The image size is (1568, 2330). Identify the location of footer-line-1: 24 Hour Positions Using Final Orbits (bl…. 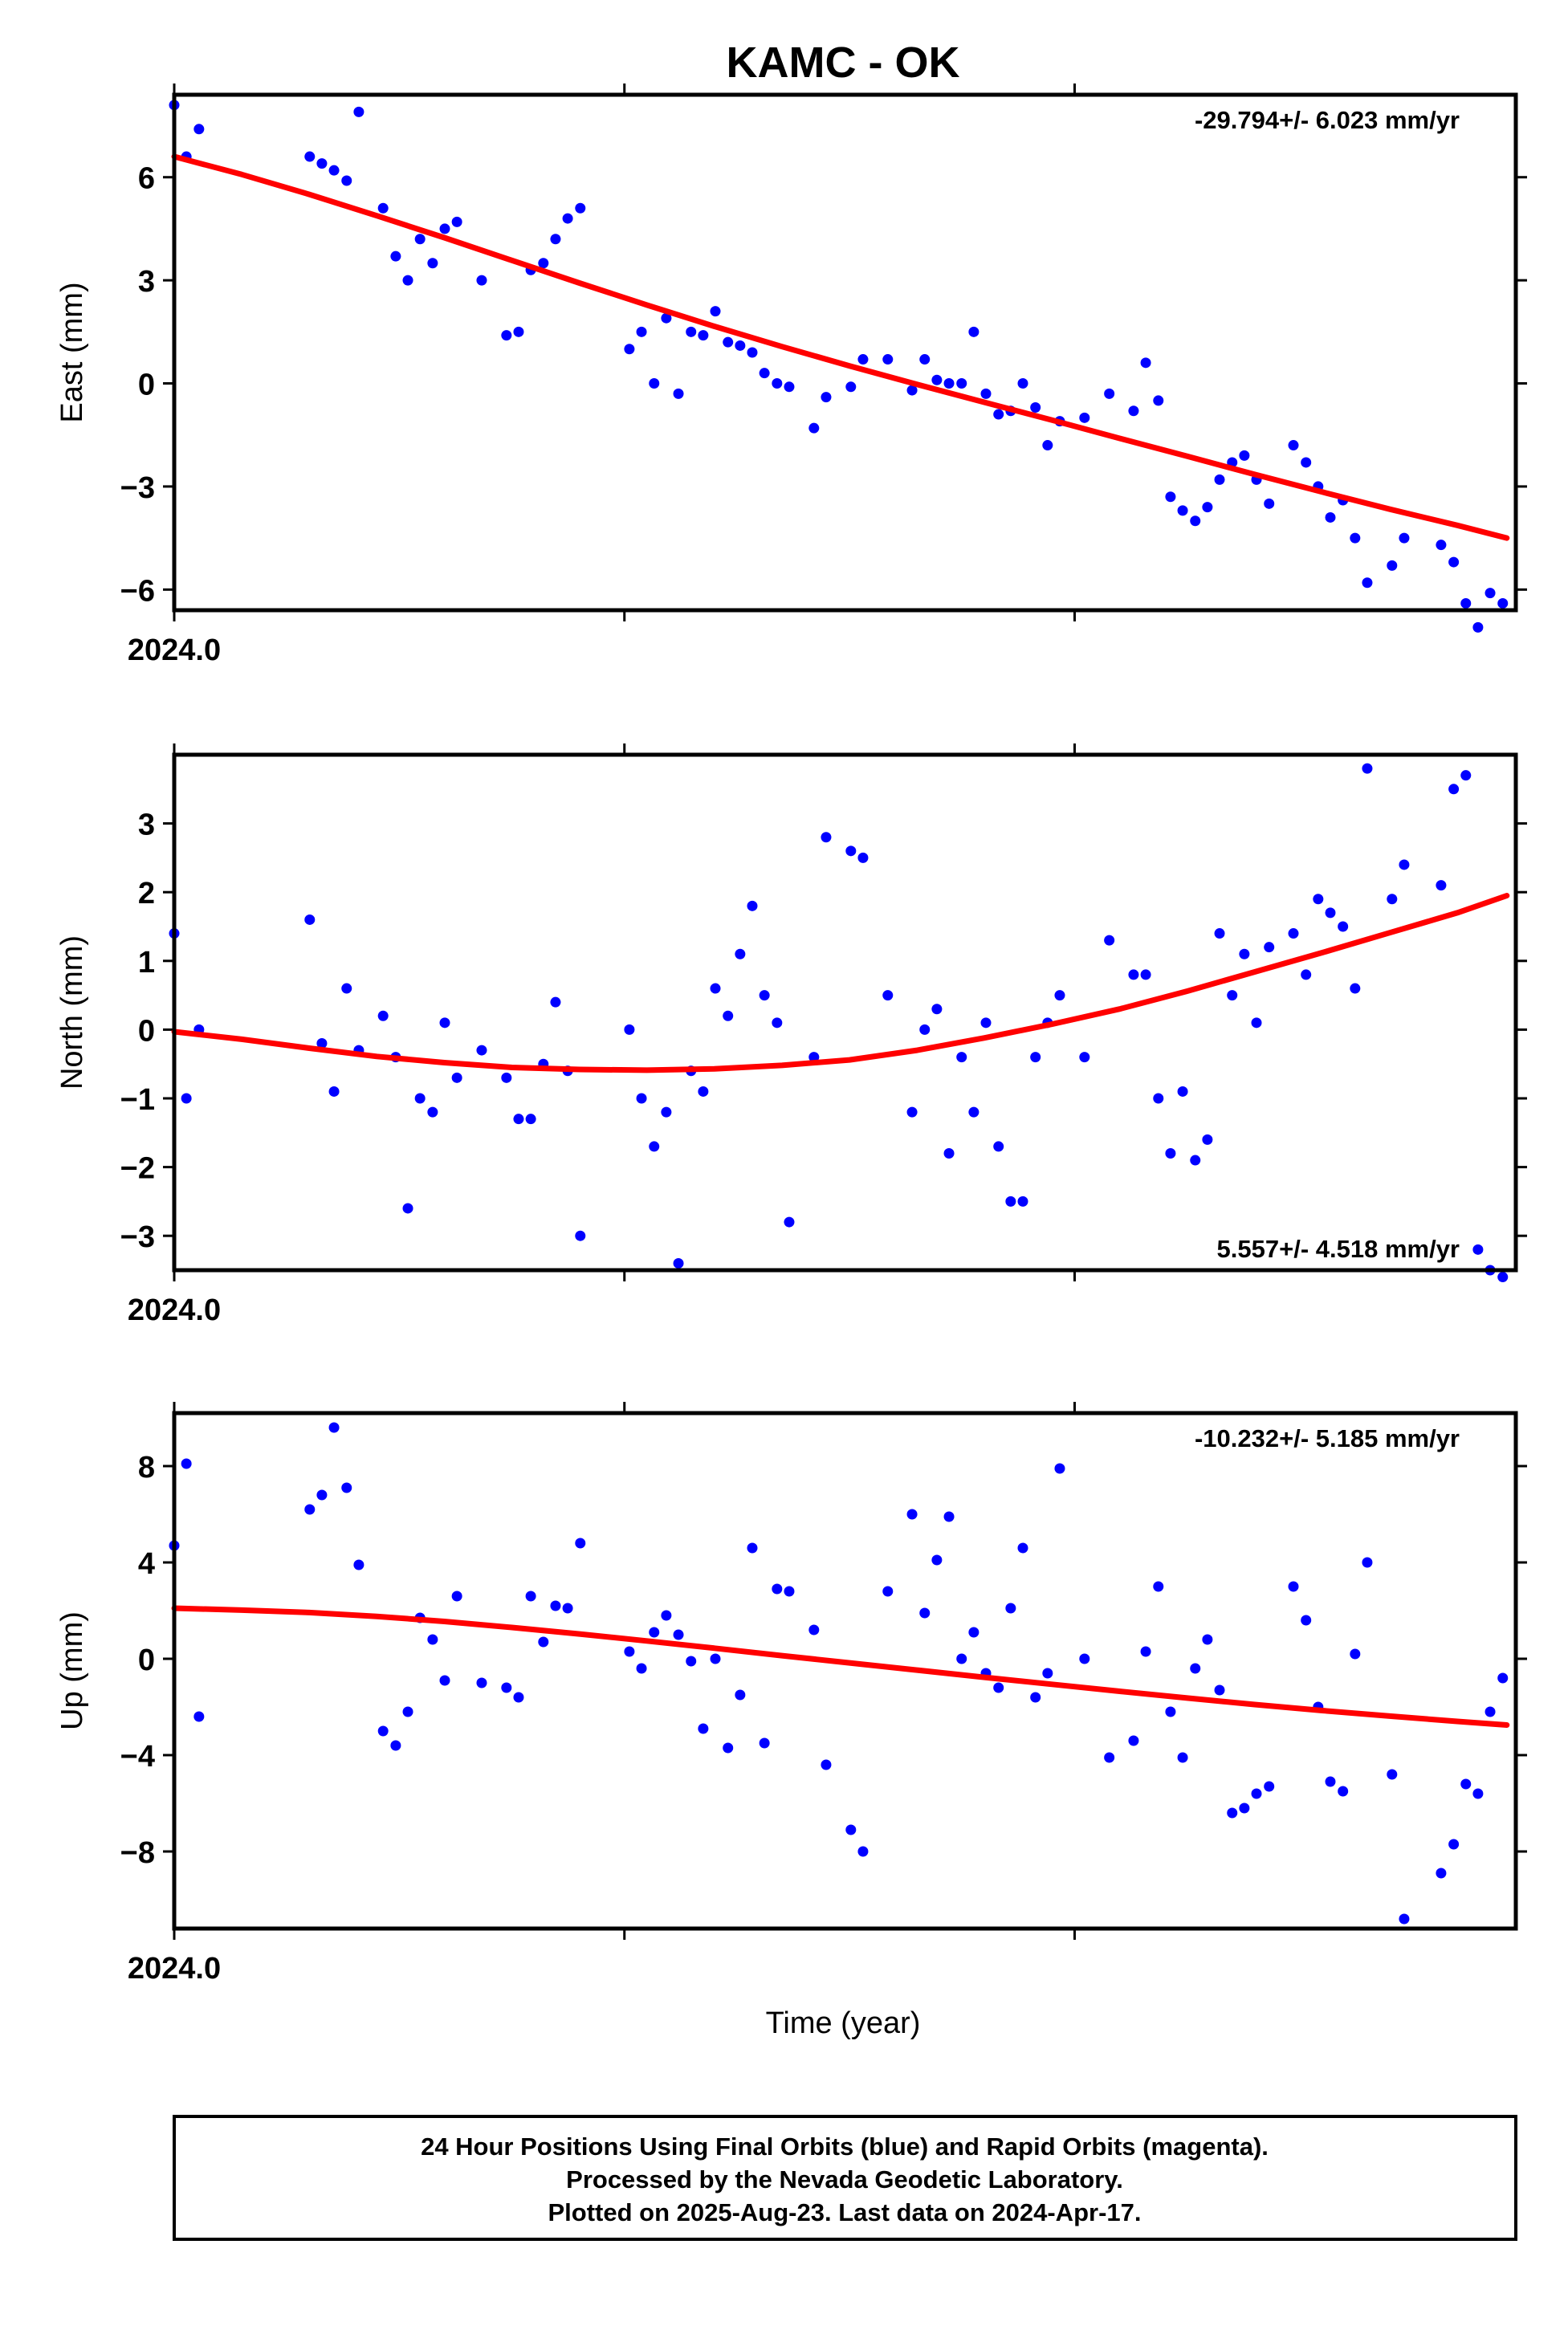
(845, 2146).